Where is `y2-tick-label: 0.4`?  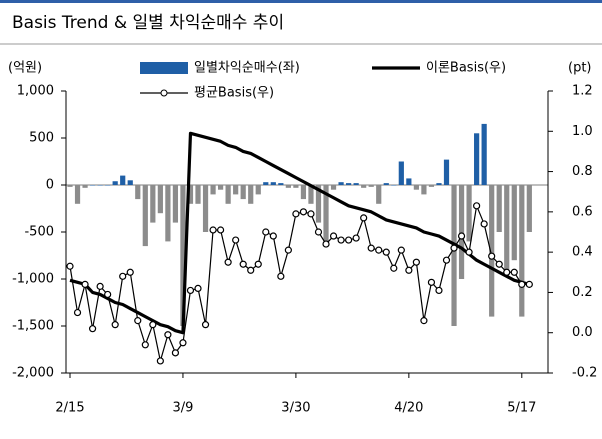
y2-tick-label: 0.4 is located at coordinates (582, 252).